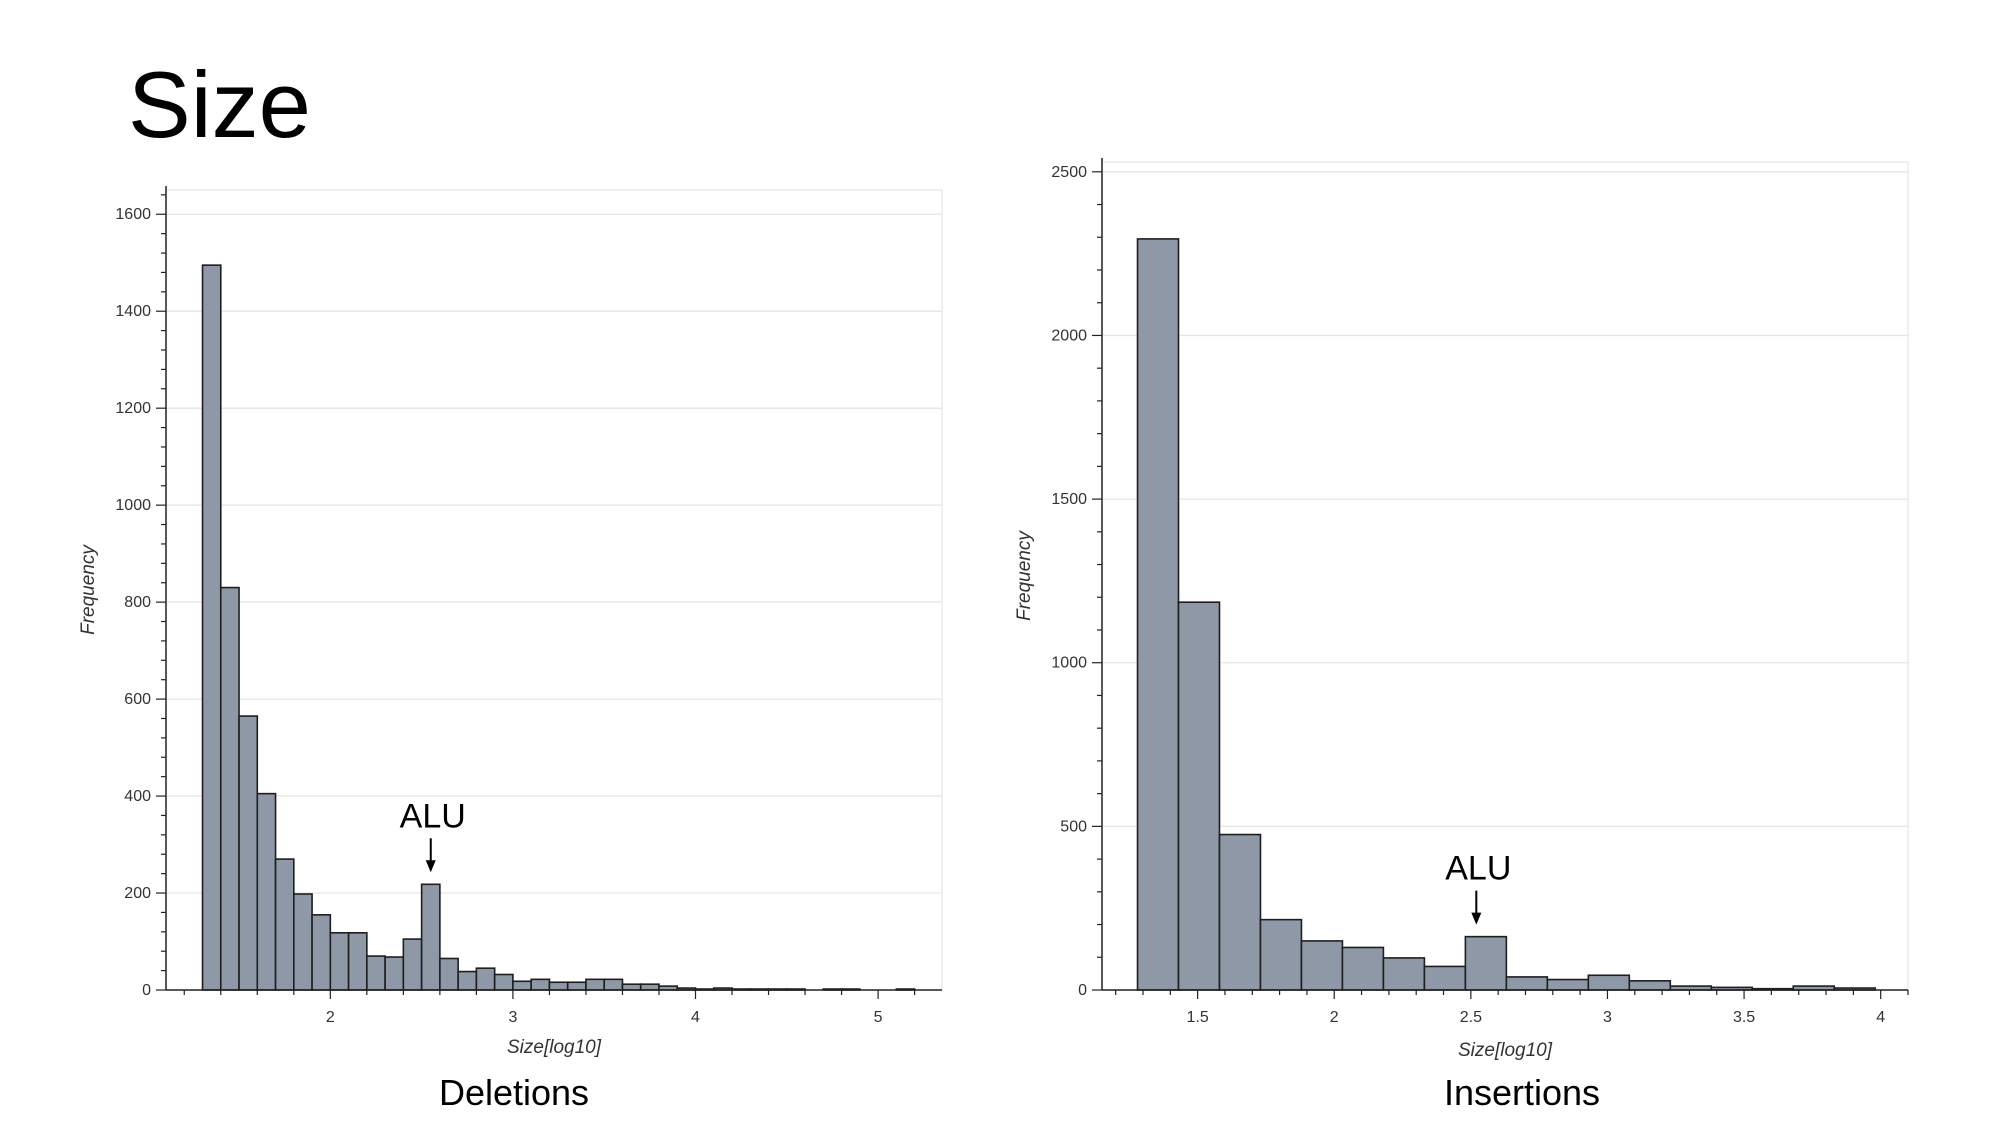 This screenshot has width=2000, height=1125. Describe the element at coordinates (1069, 335) in the screenshot. I see `y-tick-label: 2000` at that location.